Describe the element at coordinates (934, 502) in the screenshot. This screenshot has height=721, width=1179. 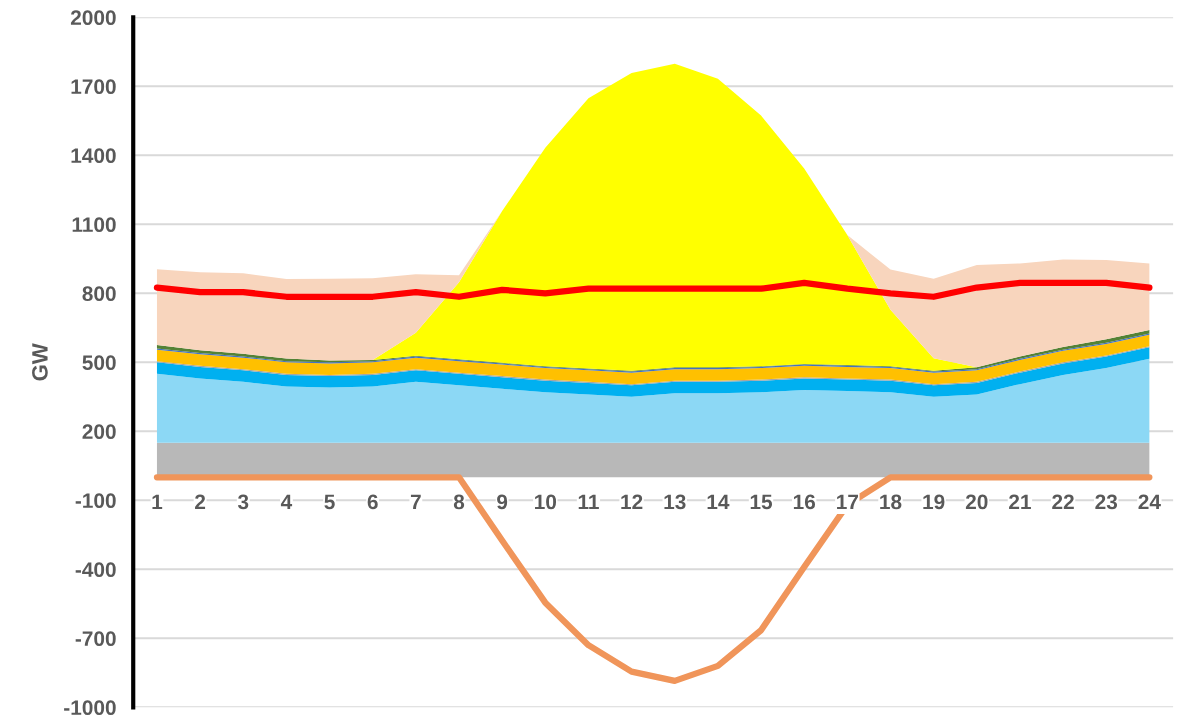
I see `x-tick-label: 19` at that location.